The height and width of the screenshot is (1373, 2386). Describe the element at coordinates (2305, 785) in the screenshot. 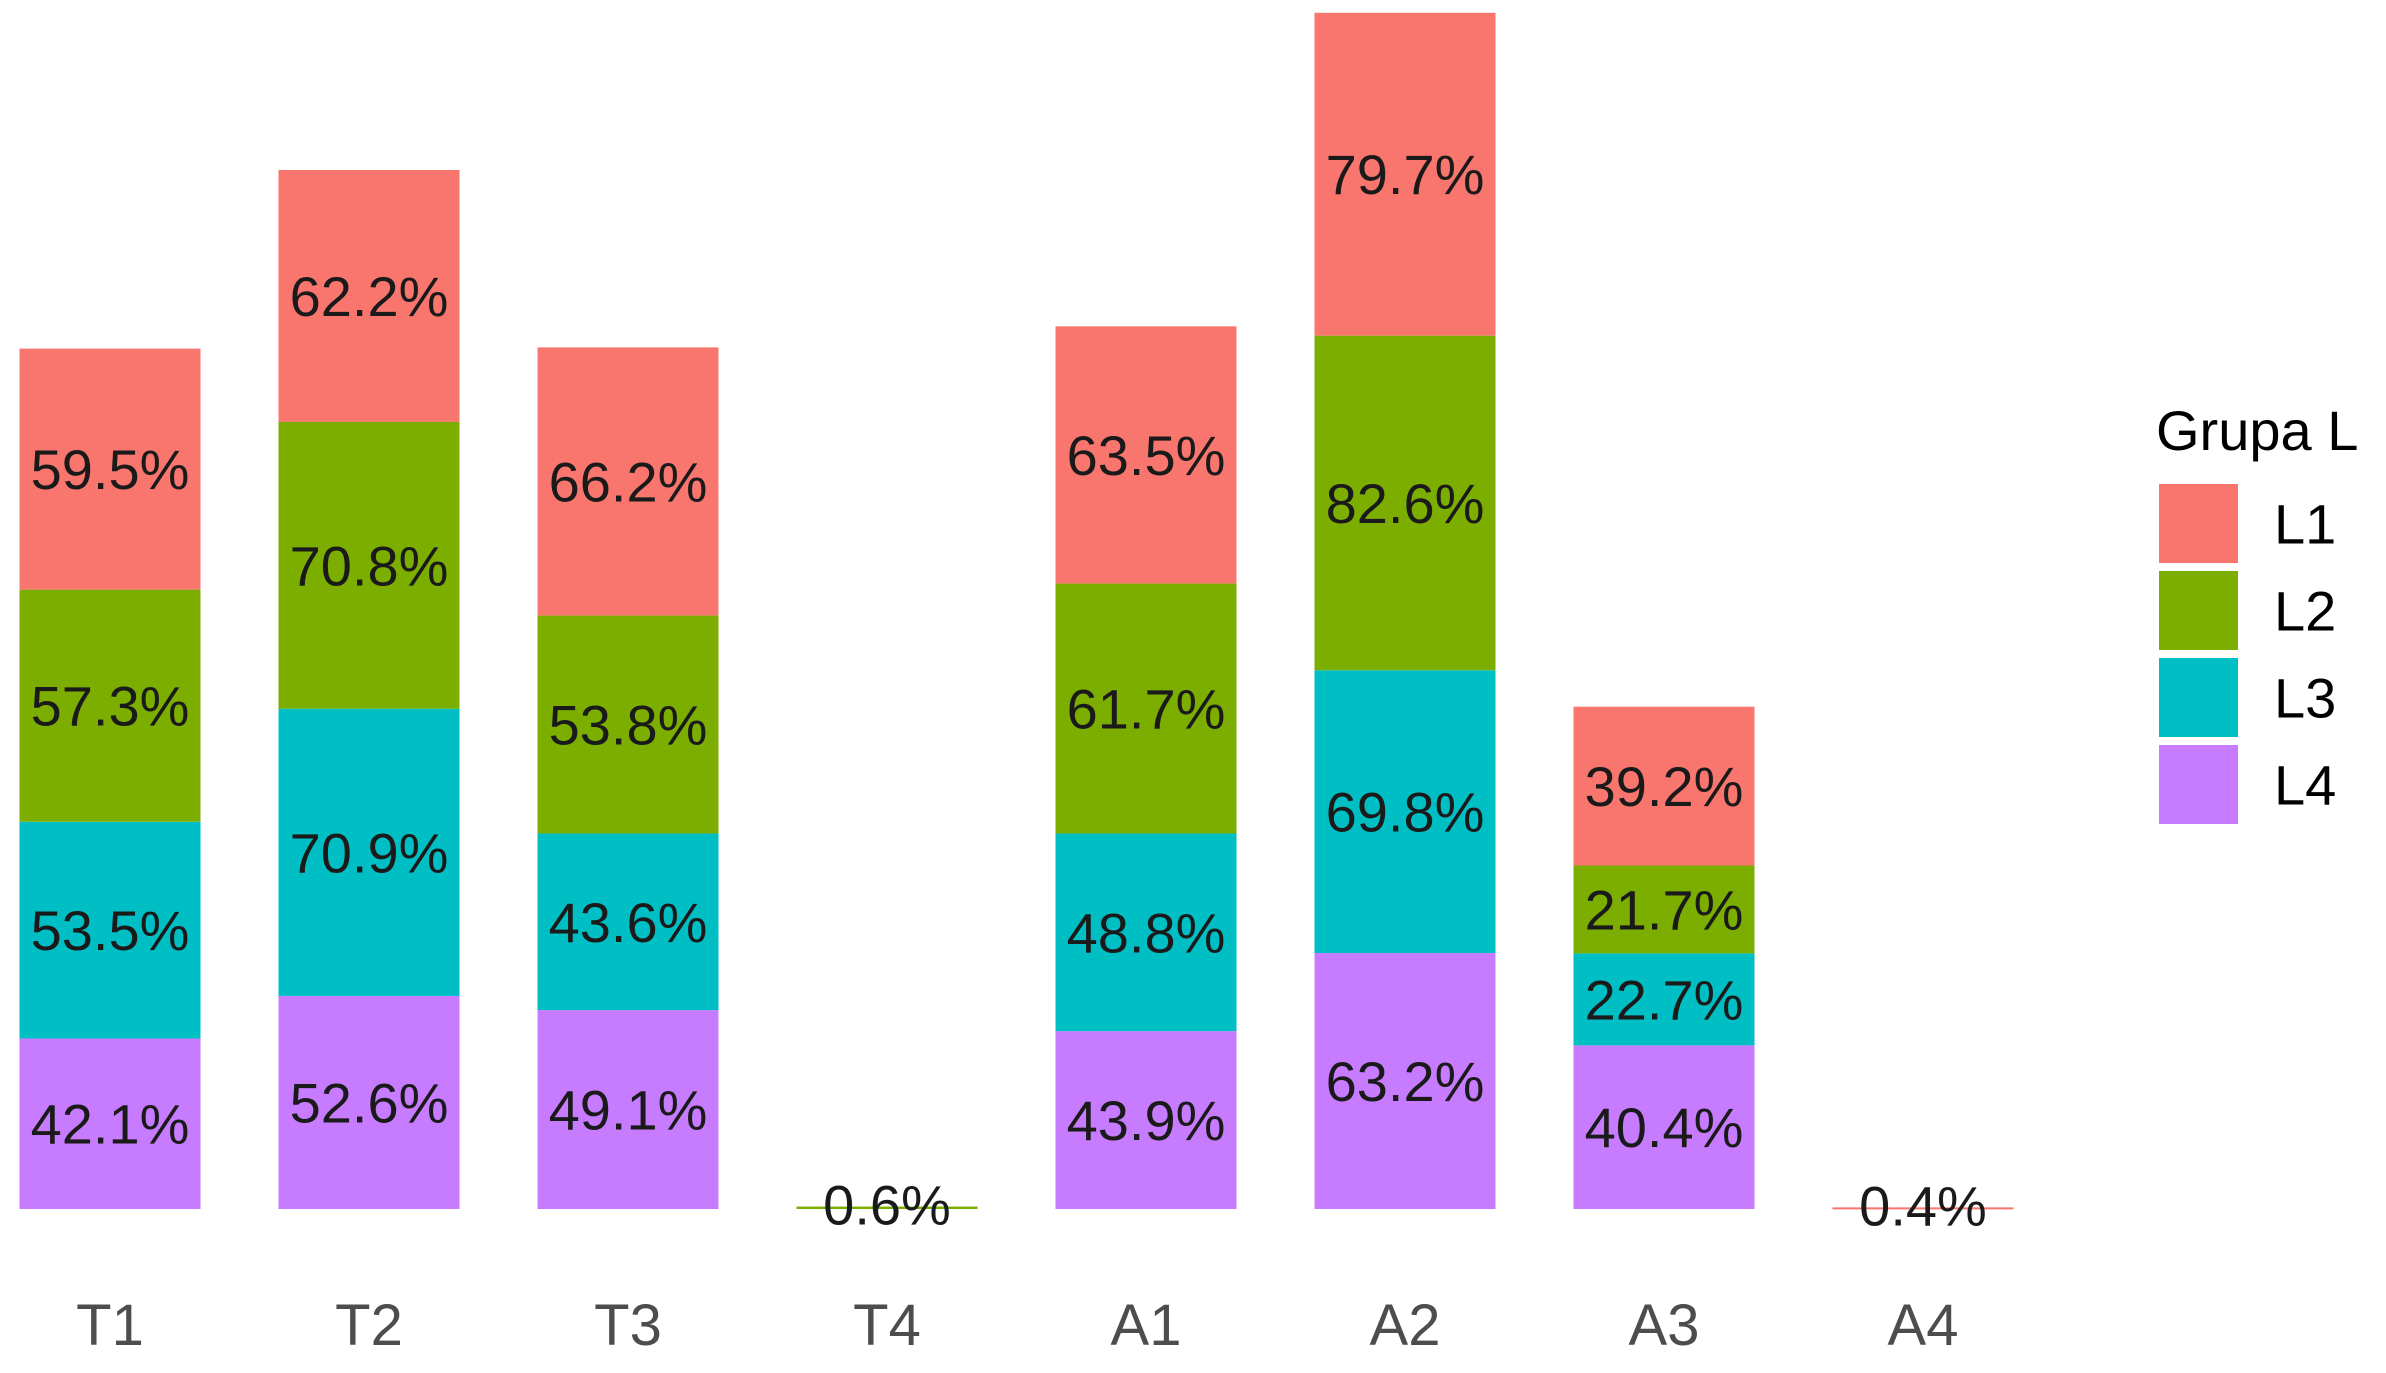

I see `legend-label-l4: L4` at that location.